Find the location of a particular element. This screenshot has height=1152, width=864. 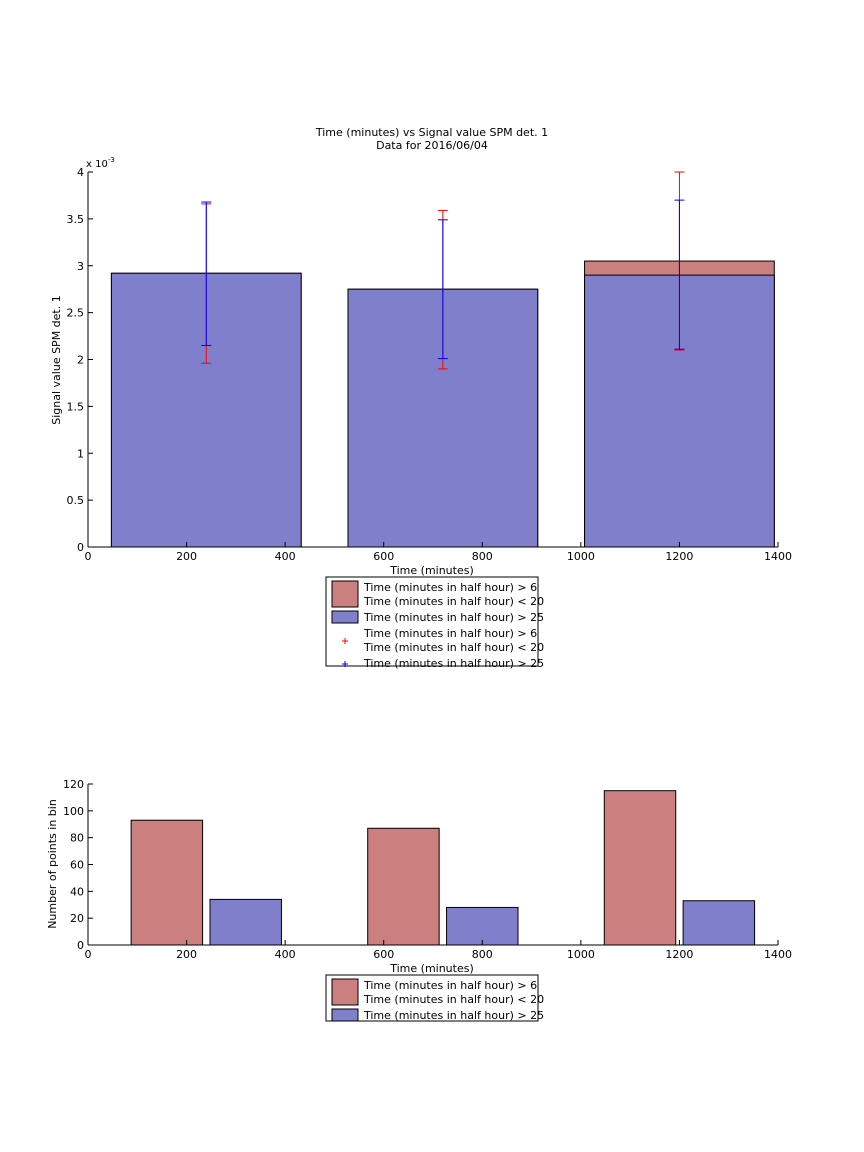

y-tick-label: 4 is located at coordinates (80, 172).